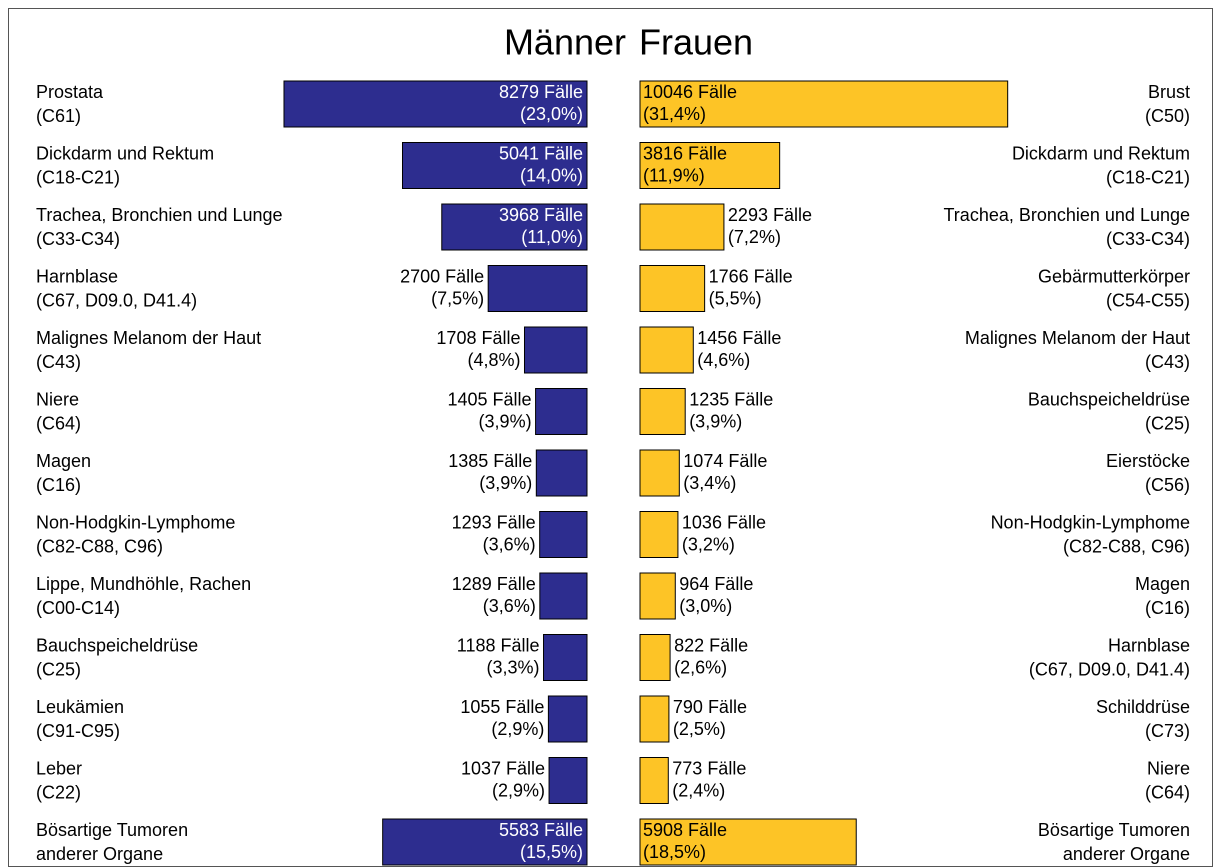 This screenshot has width=1214, height=868. What do you see at coordinates (1169, 92) in the screenshot?
I see `category-label: Brust` at bounding box center [1169, 92].